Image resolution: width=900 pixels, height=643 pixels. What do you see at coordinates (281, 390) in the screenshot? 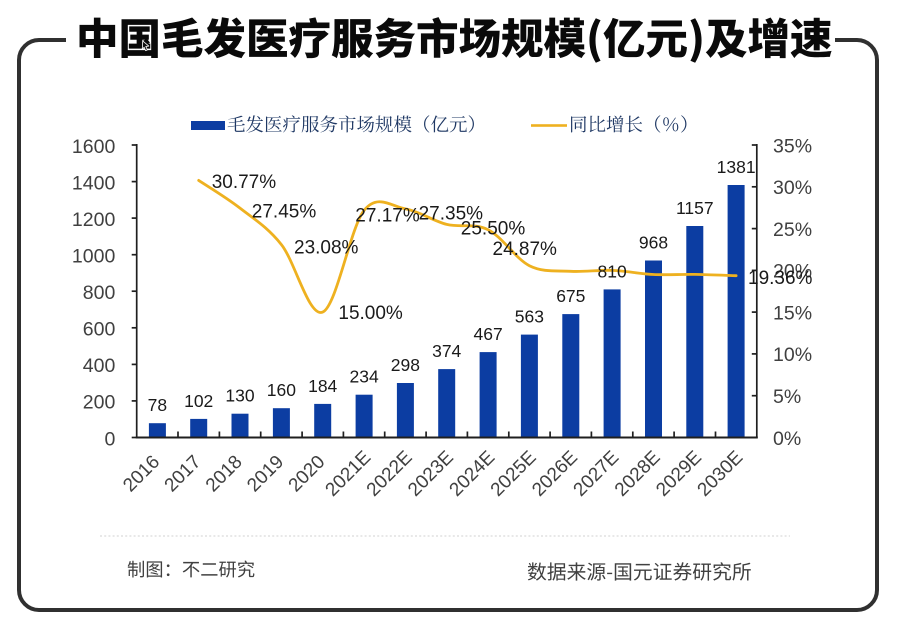
I see `svg-text: 160` at bounding box center [281, 390].